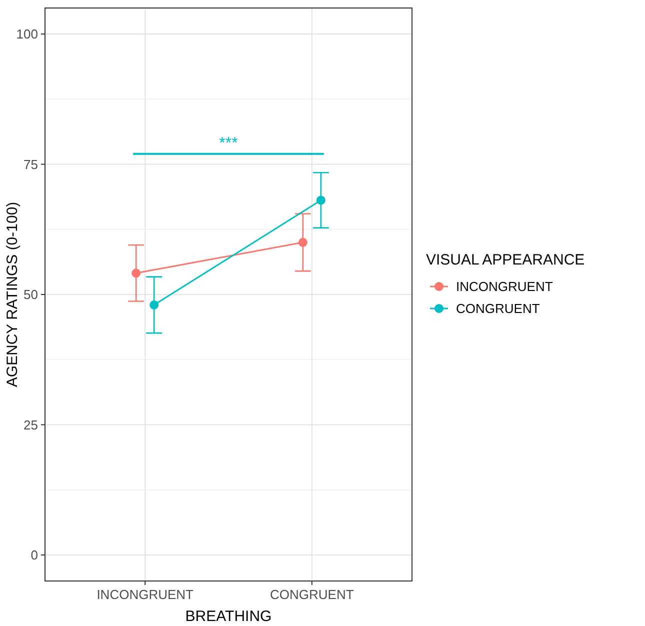 This screenshot has width=645, height=626. I want to click on annotation: ***, so click(228, 143).